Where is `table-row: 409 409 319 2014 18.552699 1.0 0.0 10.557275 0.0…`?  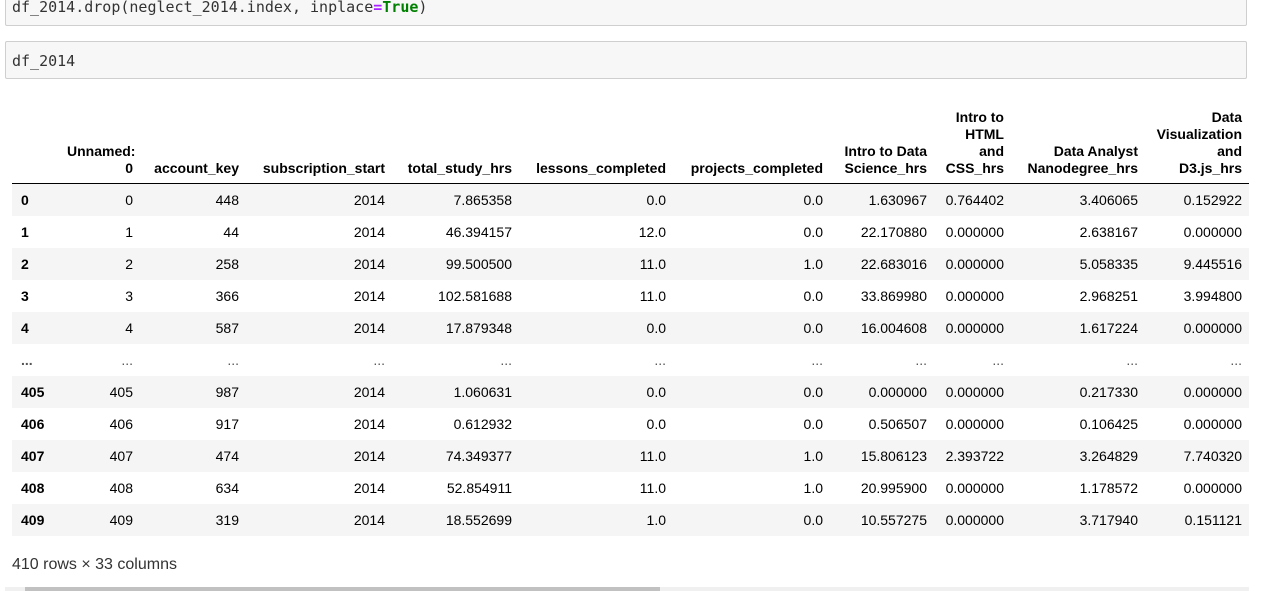
table-row: 409 409 319 2014 18.552699 1.0 0.0 10.557275 0.0… is located at coordinates (630, 519).